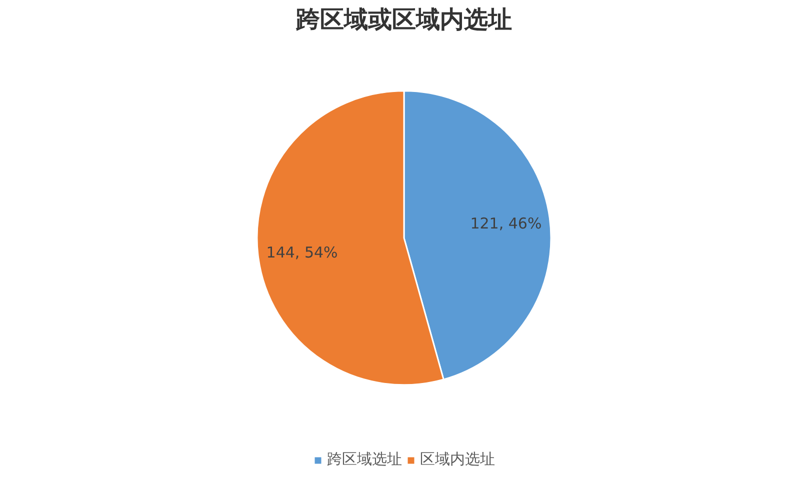  I want to click on data-label: 144, 54%, so click(302, 252).